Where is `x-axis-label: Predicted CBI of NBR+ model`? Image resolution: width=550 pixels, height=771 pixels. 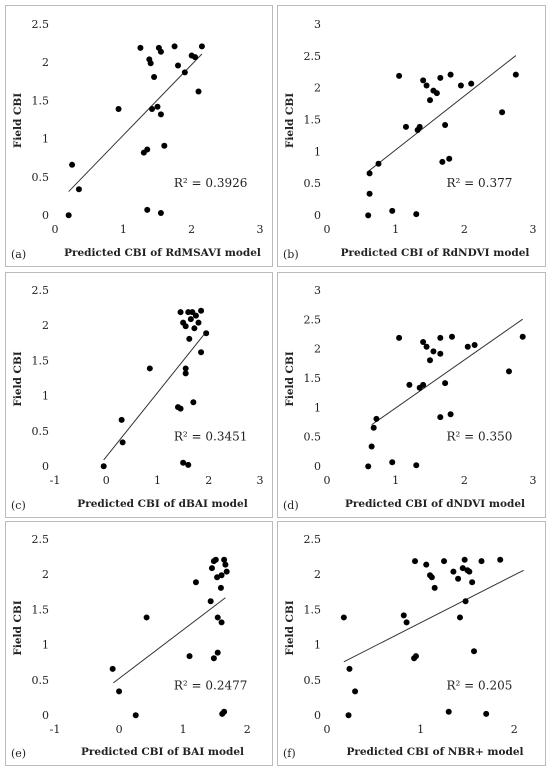 x-axis-label: Predicted CBI of NBR+ model is located at coordinates (434, 752).